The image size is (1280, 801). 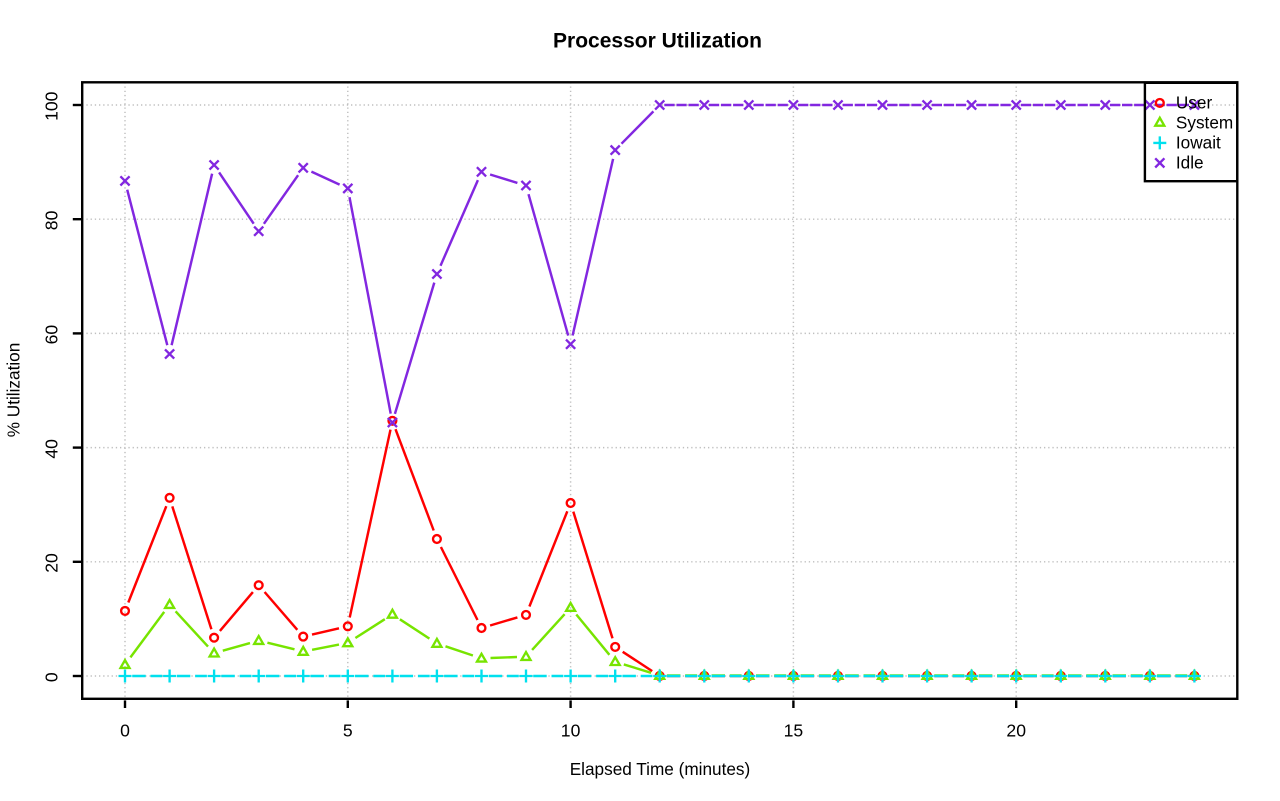 What do you see at coordinates (52, 449) in the screenshot?
I see `svg-text: 40` at bounding box center [52, 449].